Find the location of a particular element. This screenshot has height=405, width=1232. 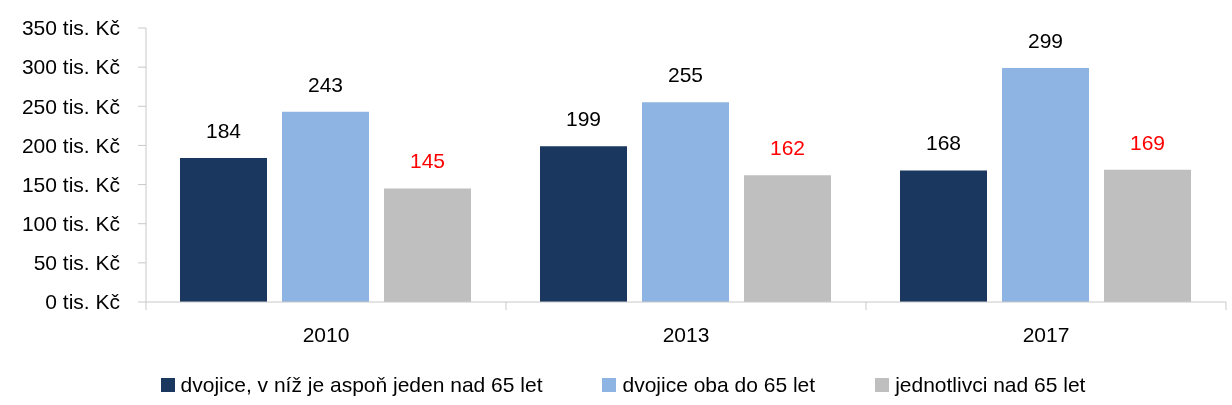

legend-label: dvojice oba do 65 let is located at coordinates (719, 385).